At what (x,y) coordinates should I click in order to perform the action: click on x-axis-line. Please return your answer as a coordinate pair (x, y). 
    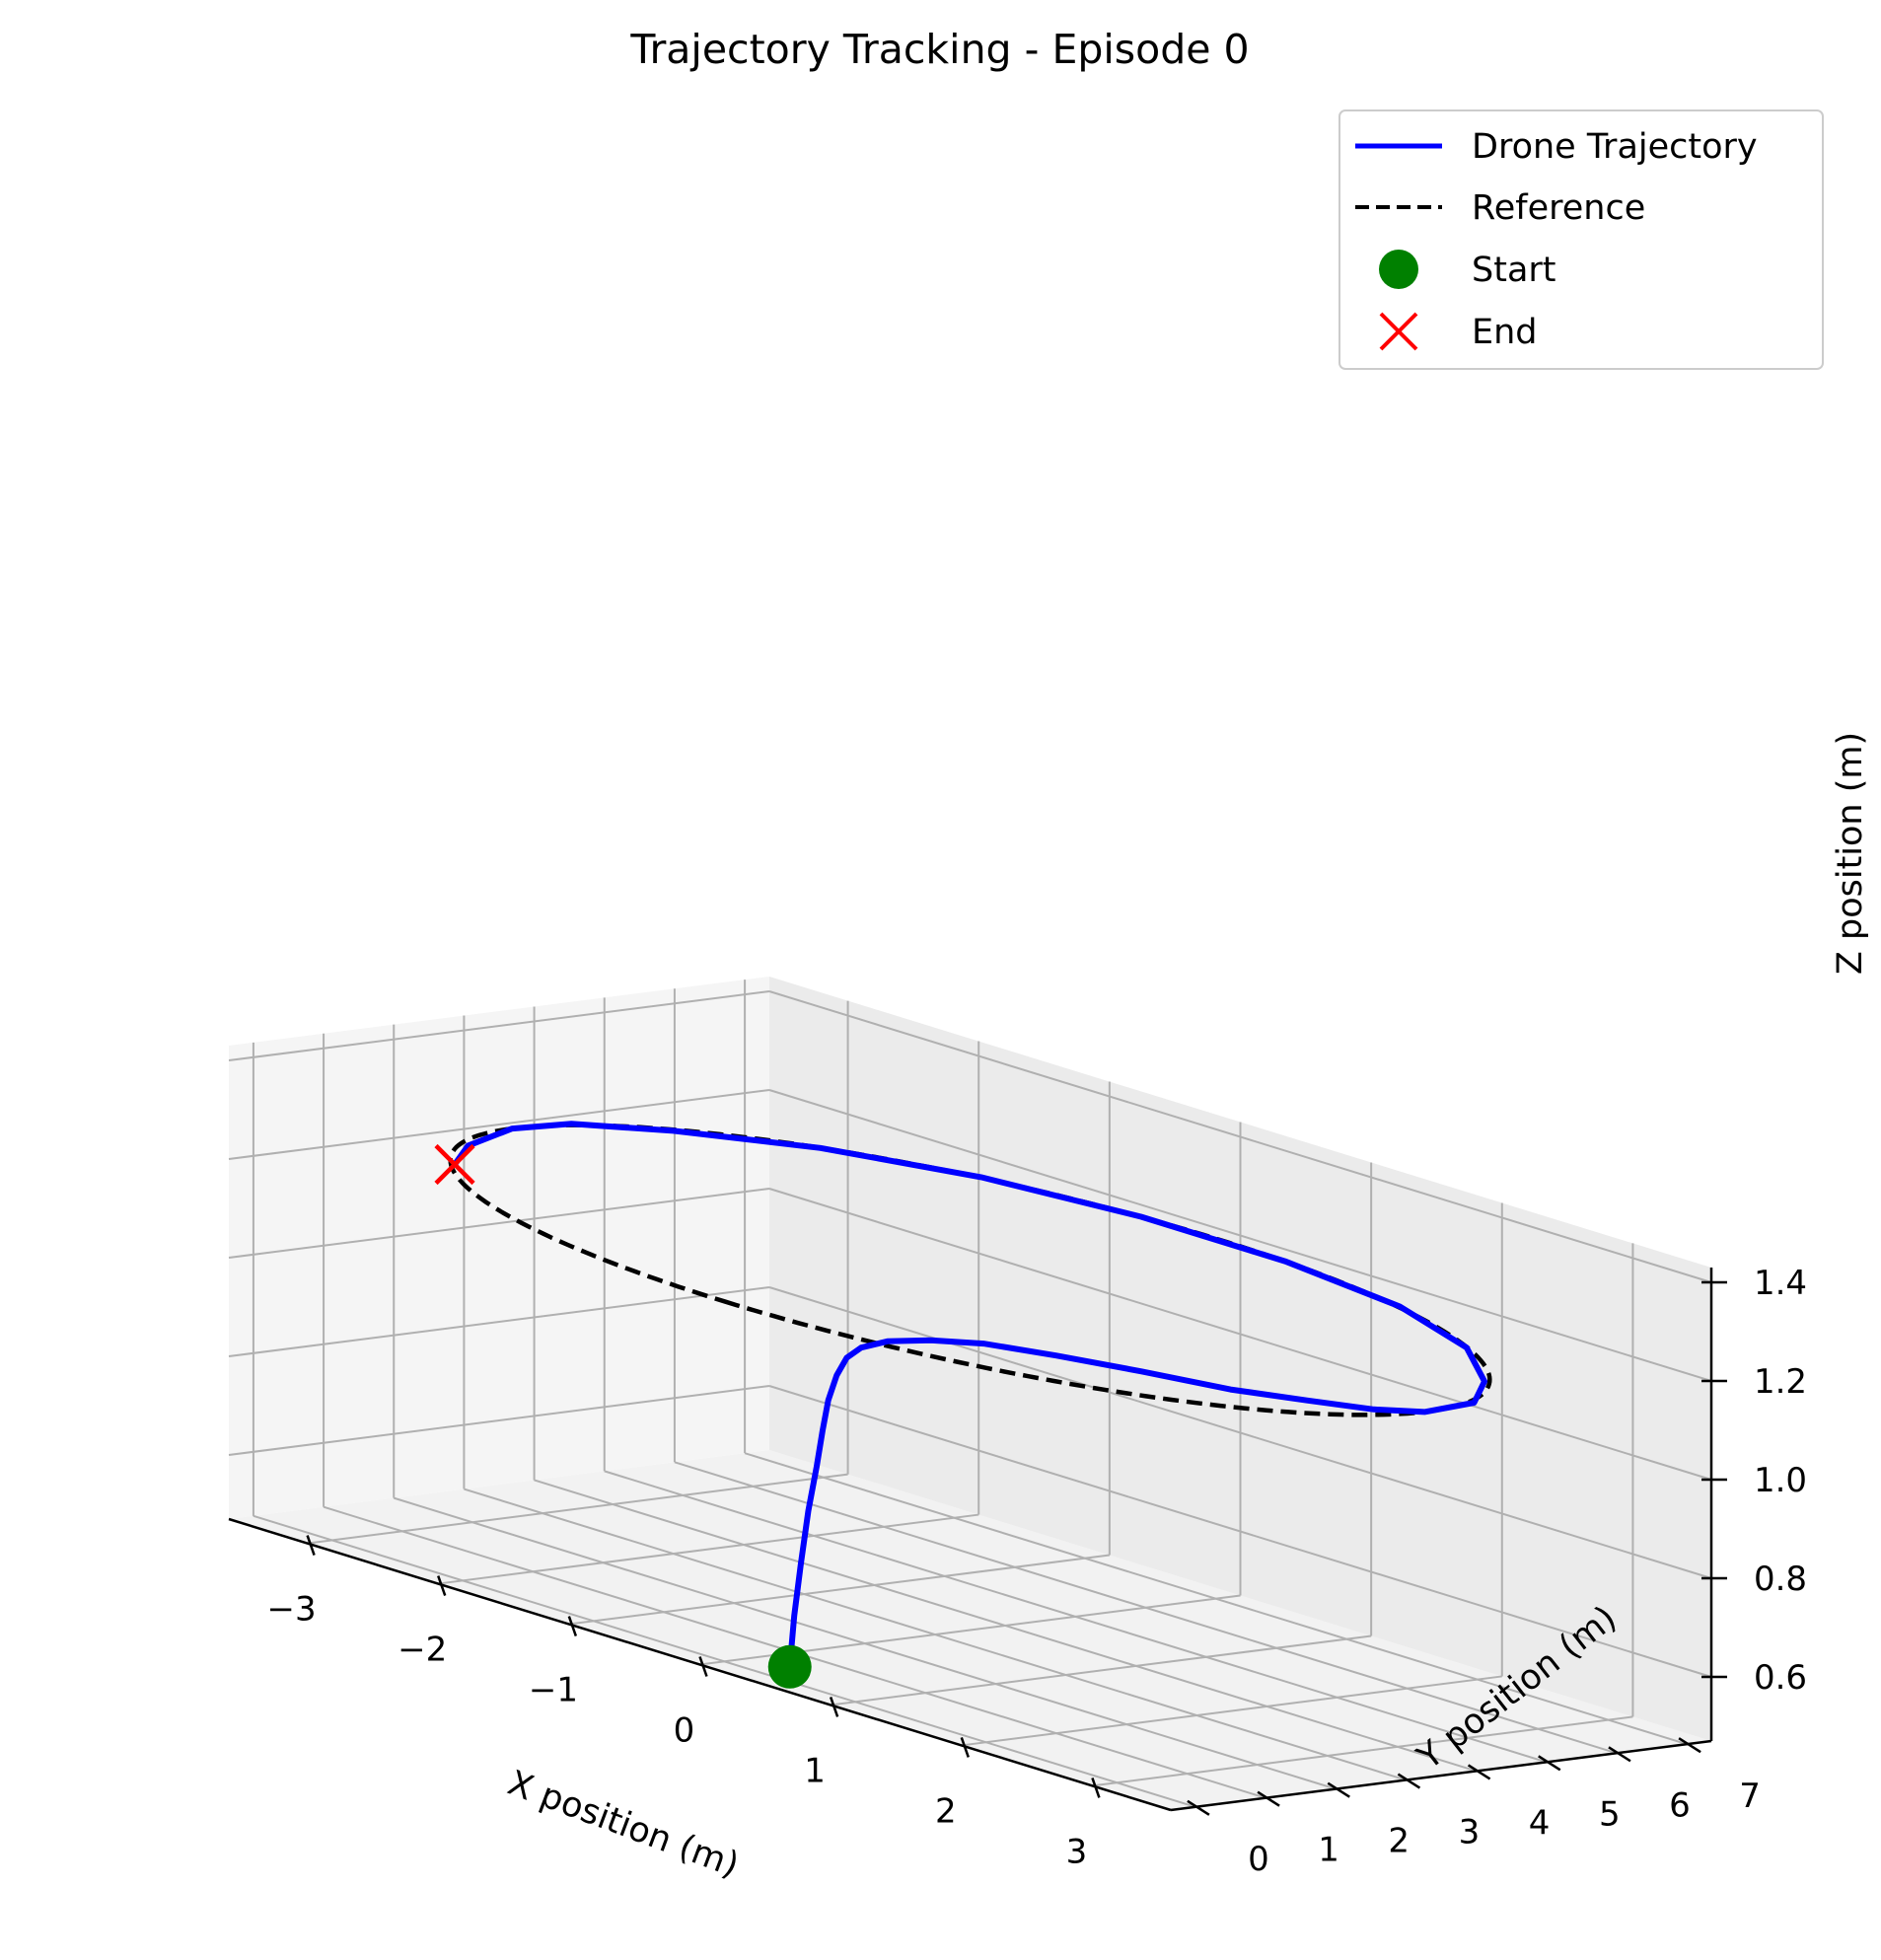
    Looking at the image, I should click on (700, 1665).